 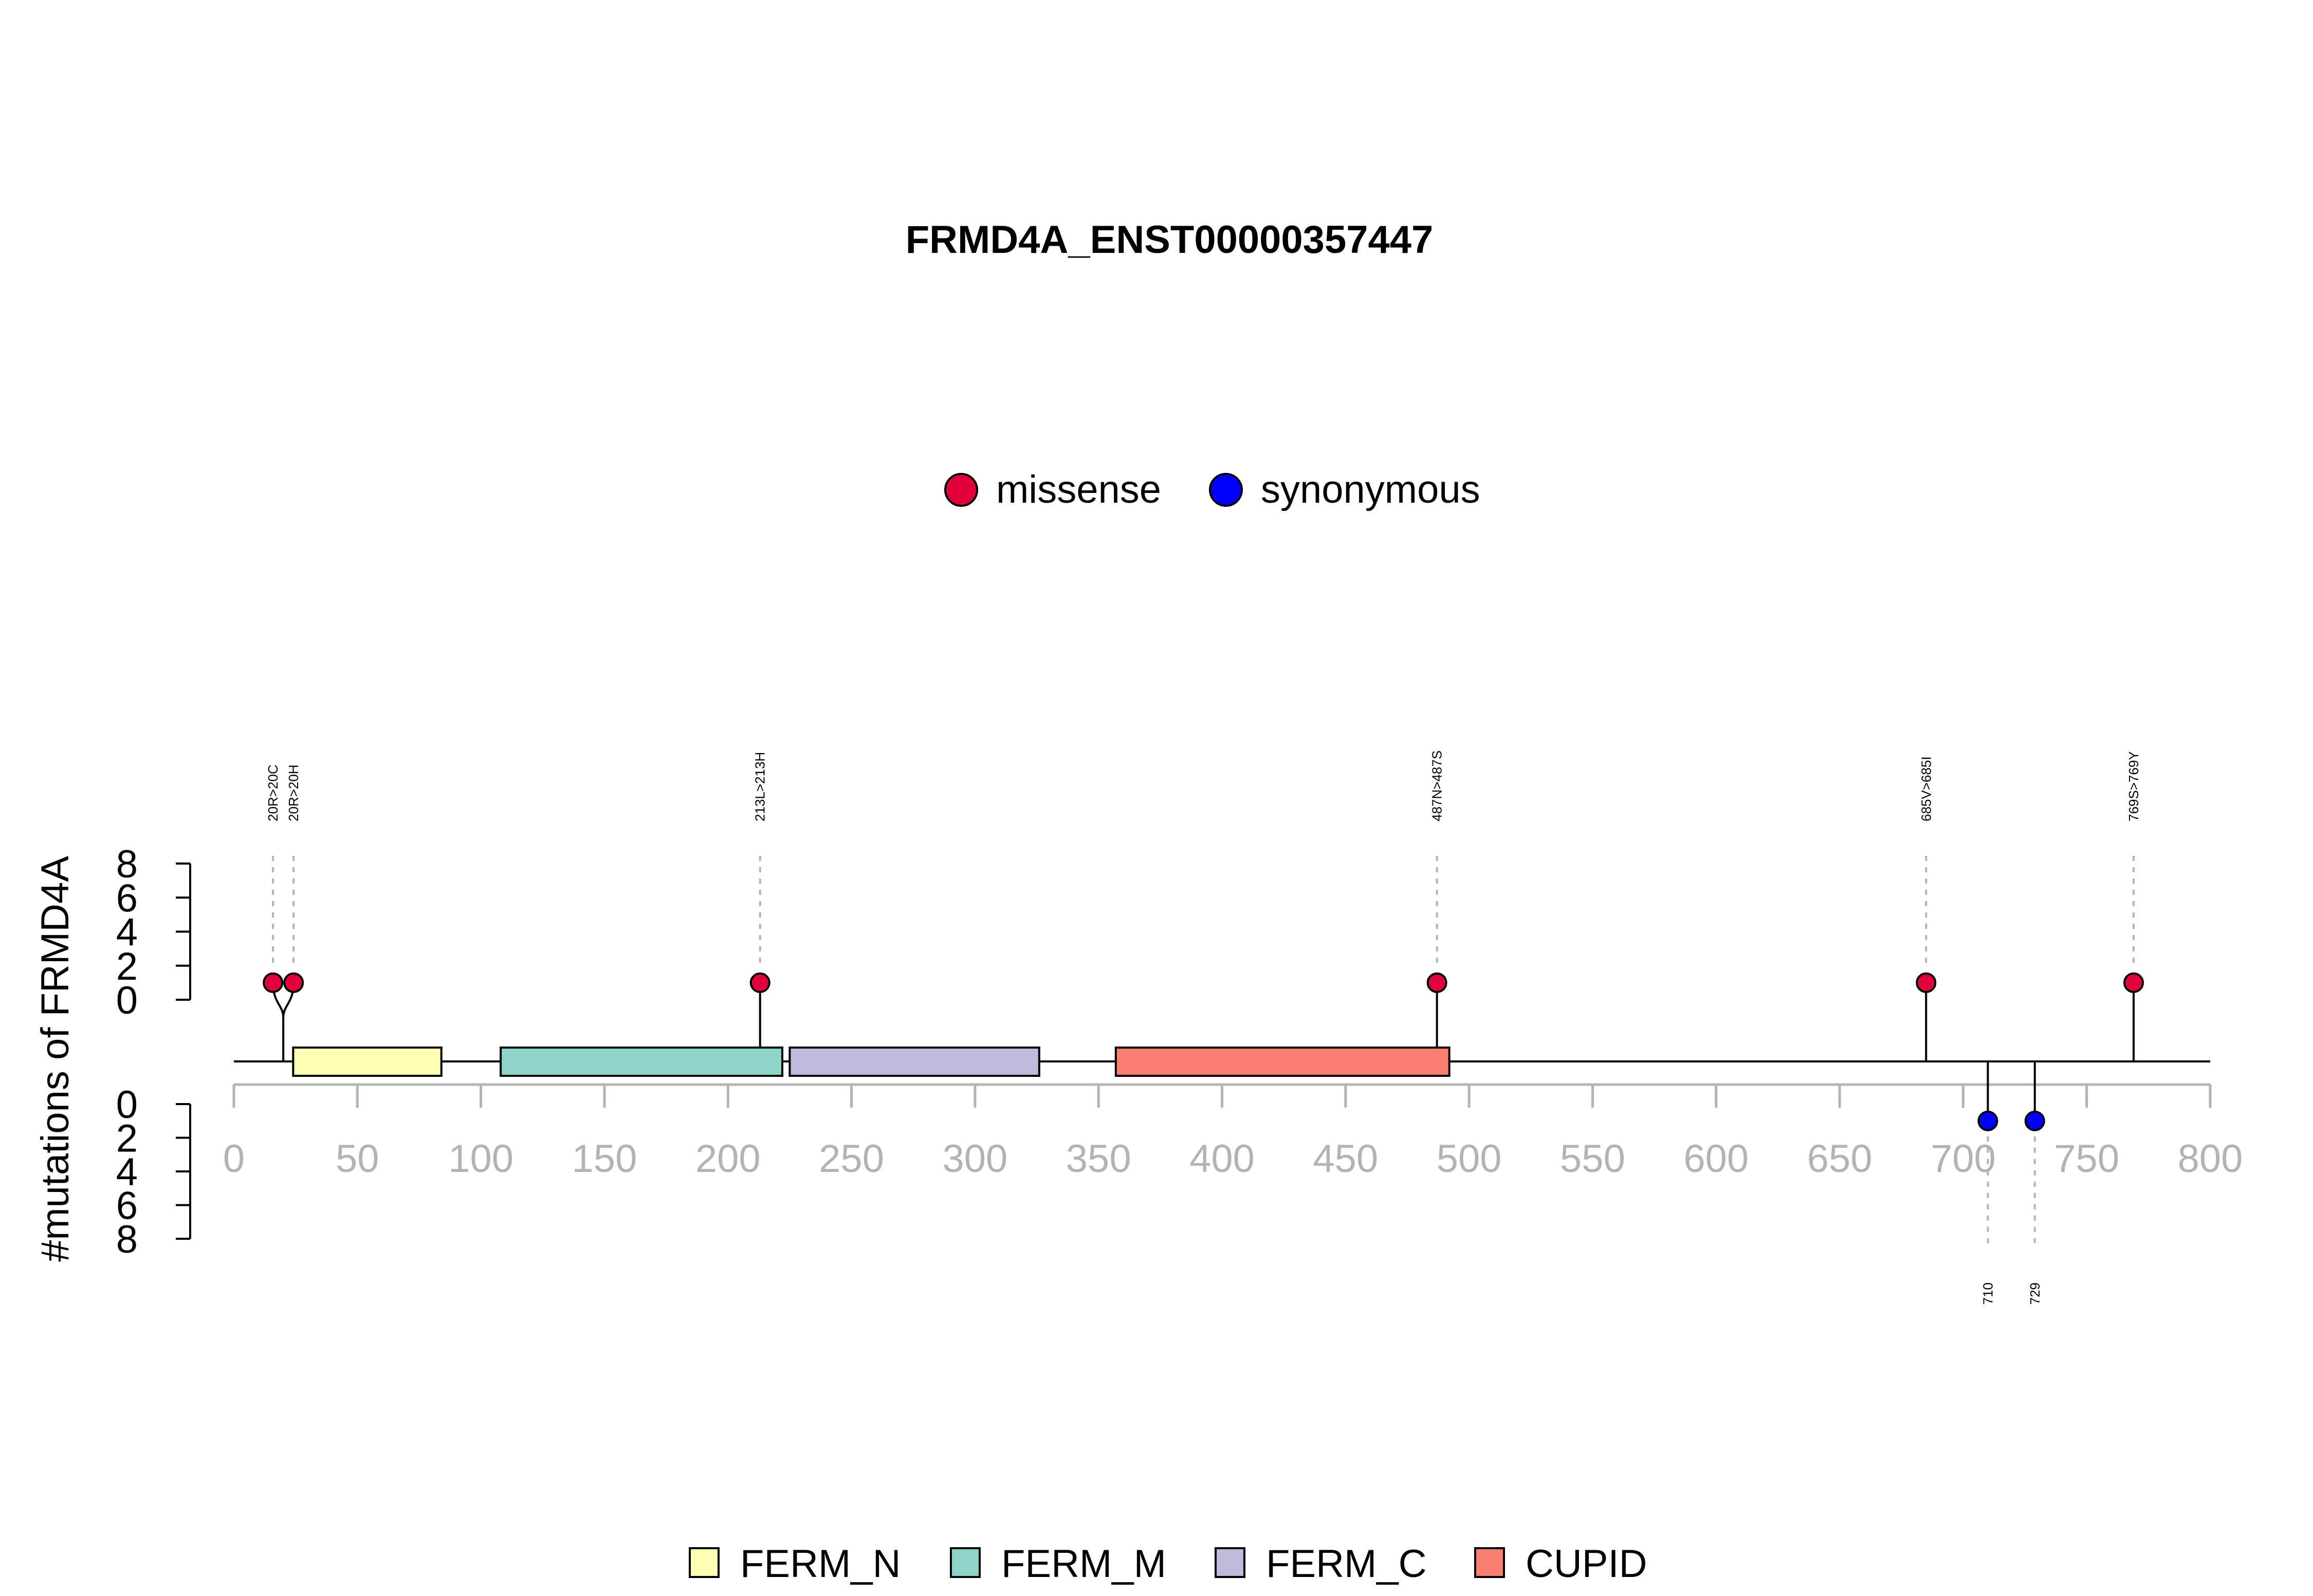 I want to click on domain-FERM_N, so click(x=367, y=1062).